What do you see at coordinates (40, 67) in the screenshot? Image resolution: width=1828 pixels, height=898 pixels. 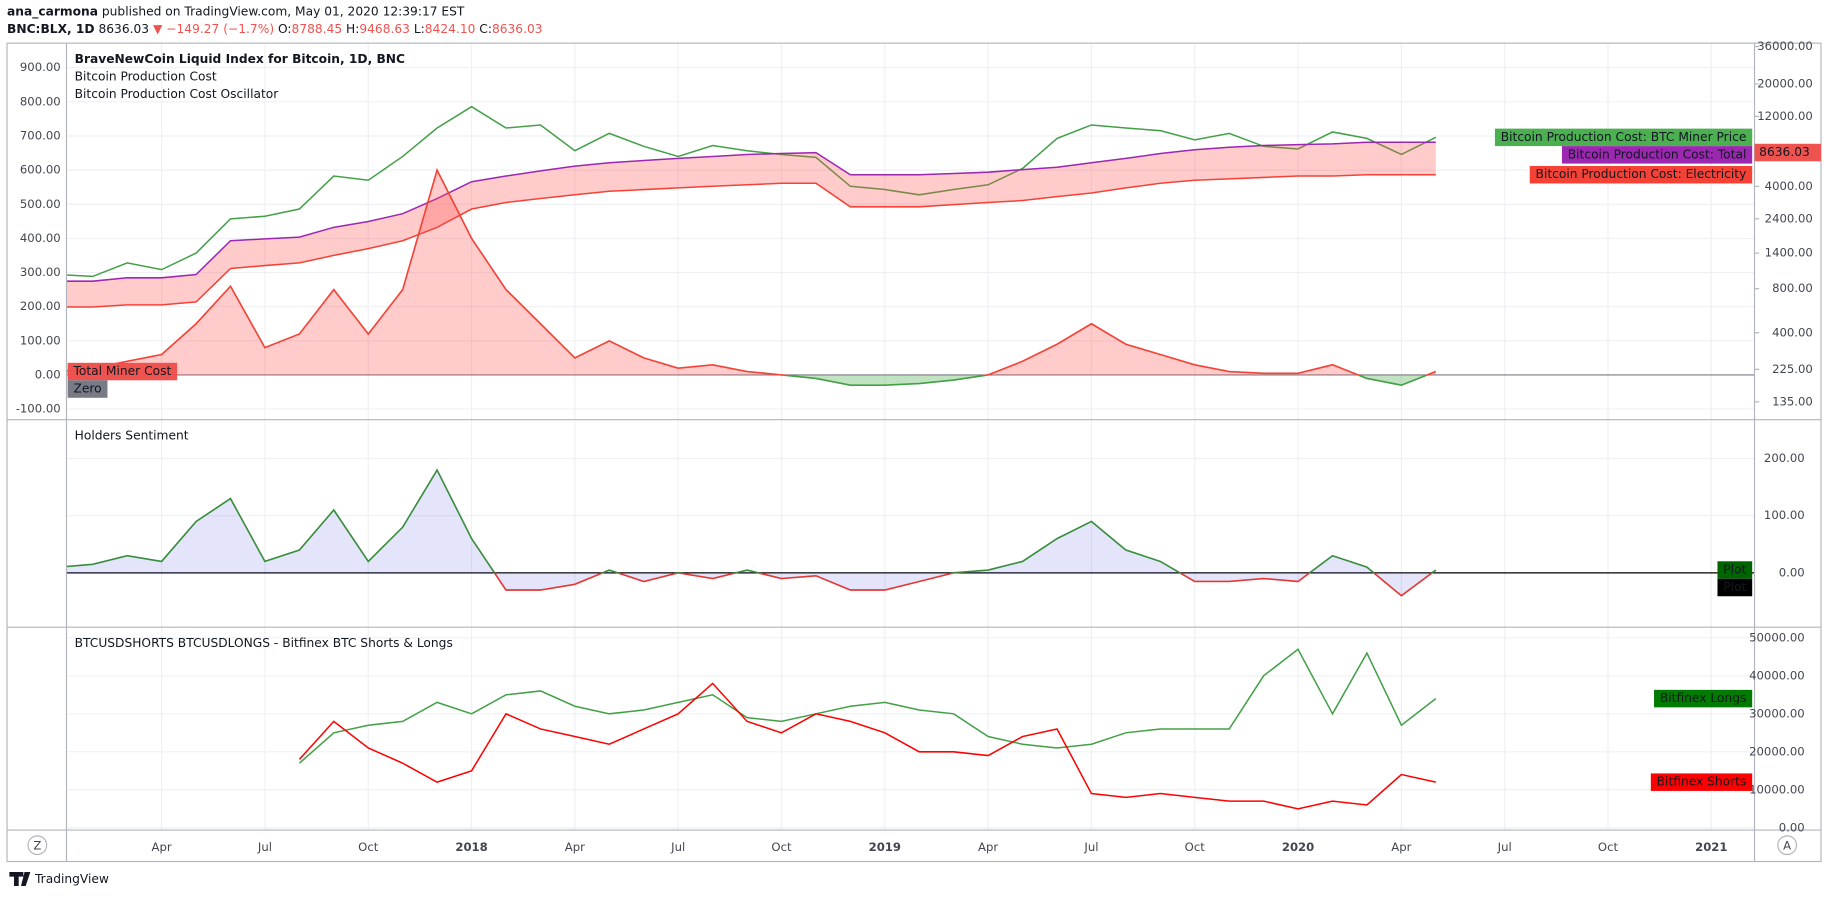 I see `y-tick-label: 900.00` at bounding box center [40, 67].